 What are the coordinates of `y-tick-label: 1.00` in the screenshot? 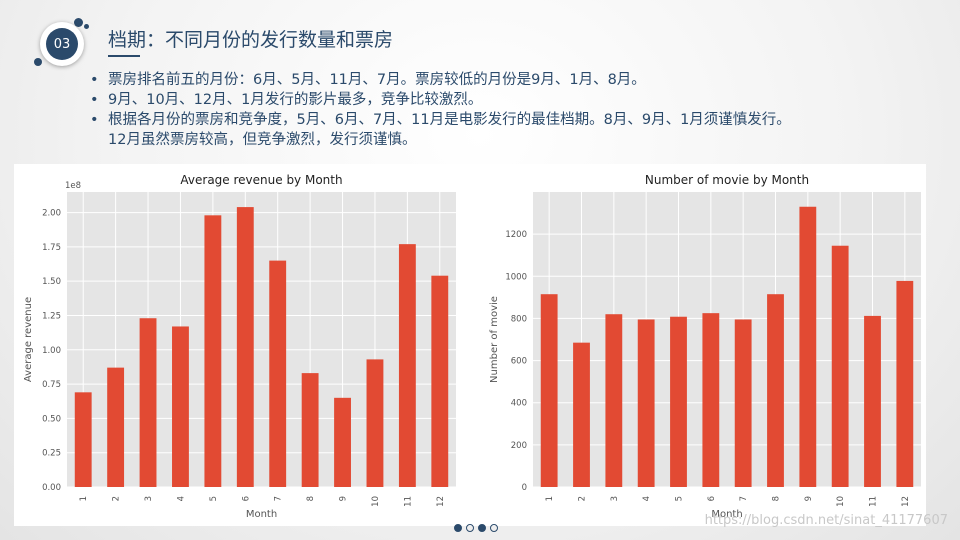 It's located at (51, 351).